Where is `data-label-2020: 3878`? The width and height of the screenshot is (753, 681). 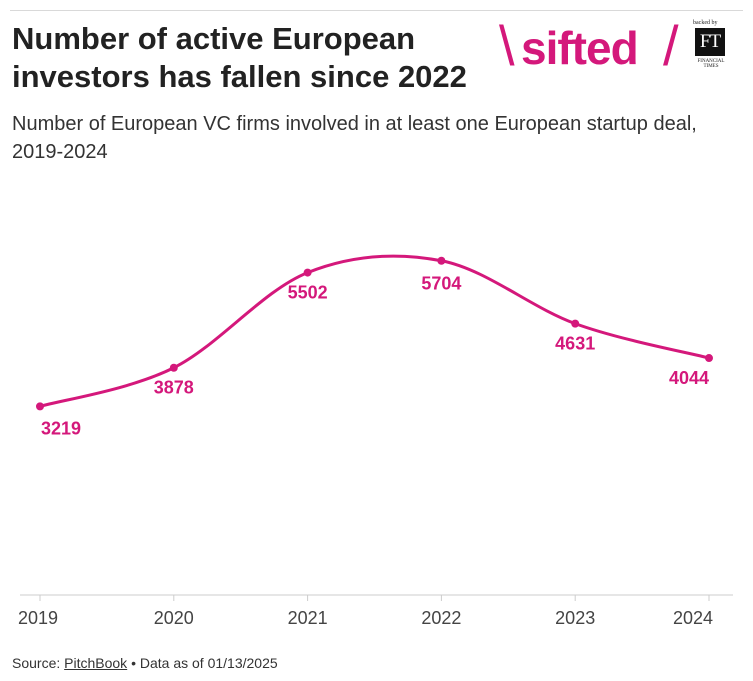
data-label-2020: 3878 is located at coordinates (174, 388).